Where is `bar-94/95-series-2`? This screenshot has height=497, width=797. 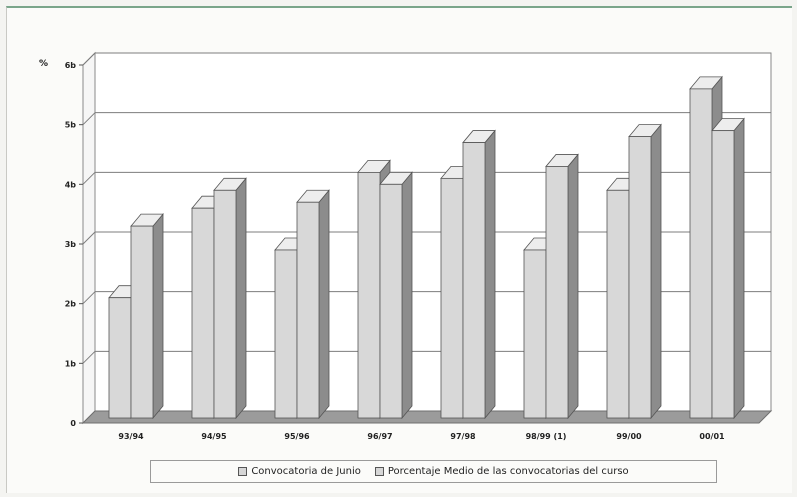 bar-94/95-series-2 is located at coordinates (230, 298).